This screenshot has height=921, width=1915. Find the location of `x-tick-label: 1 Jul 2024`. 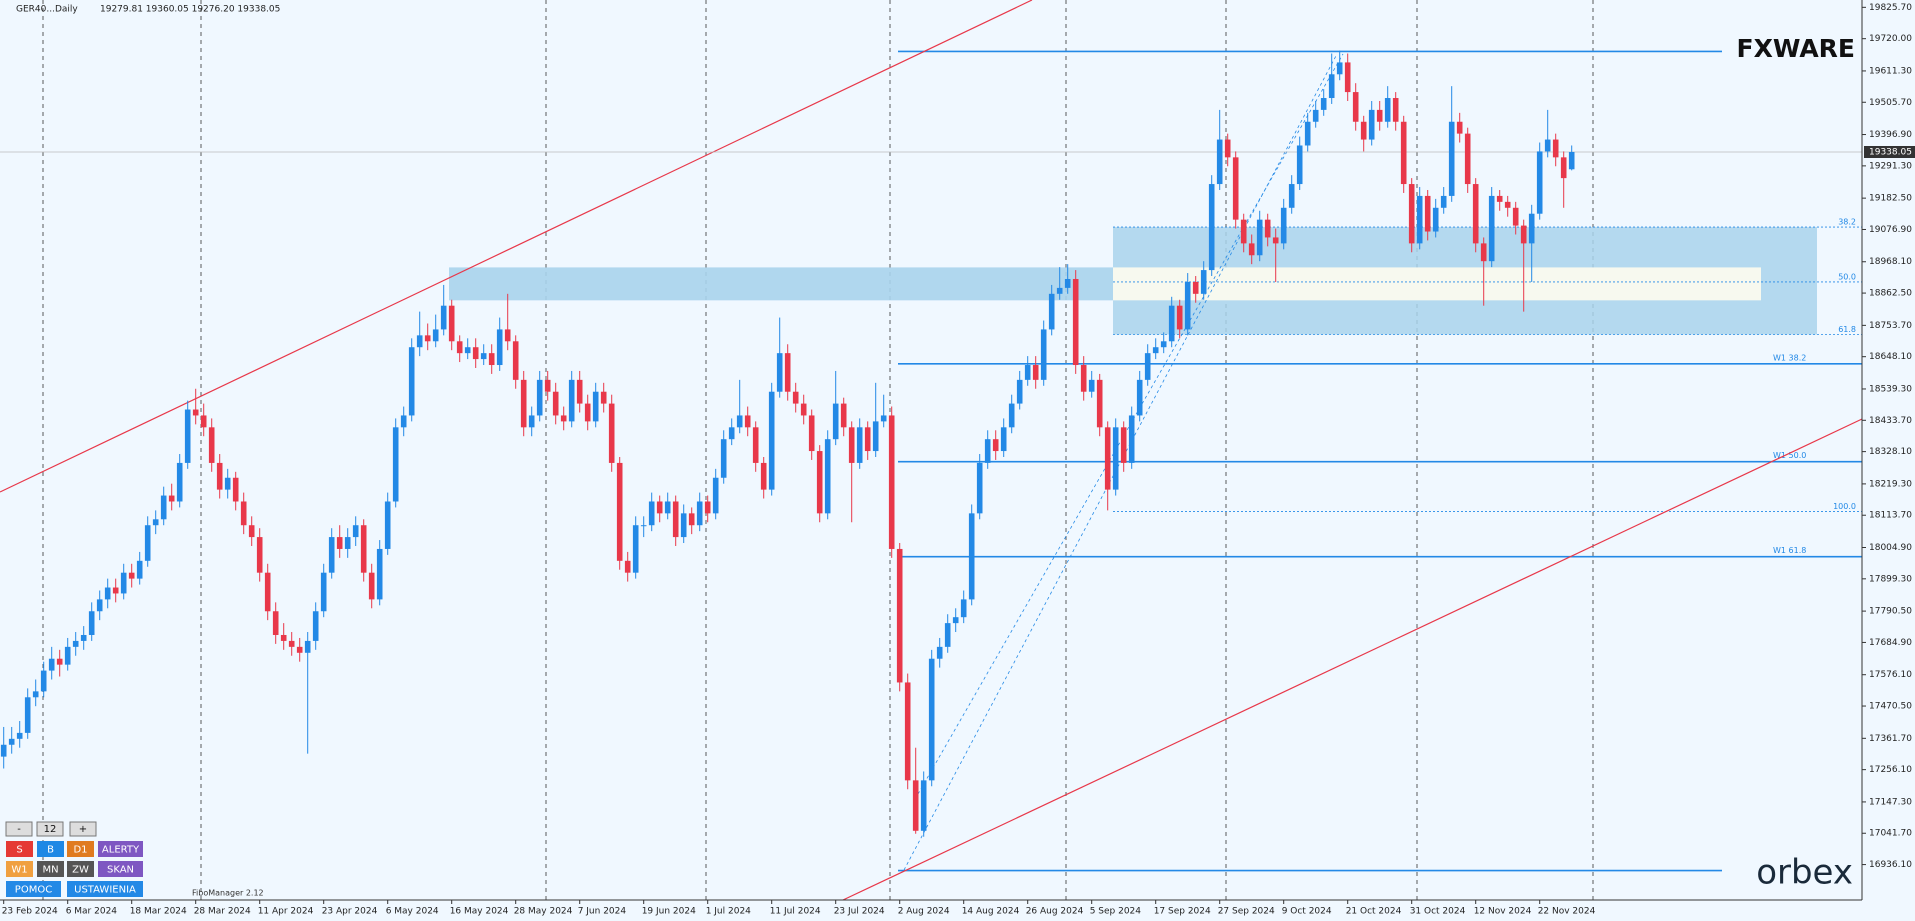

x-tick-label: 1 Jul 2024 is located at coordinates (728, 912).